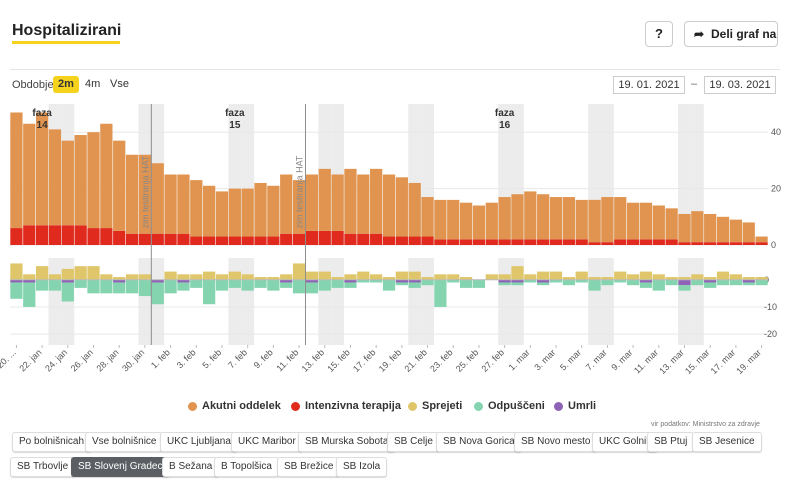 The image size is (800, 486). I want to click on hospital-filter-sb-nova-gorica: SB Nova Gorica, so click(479, 442).